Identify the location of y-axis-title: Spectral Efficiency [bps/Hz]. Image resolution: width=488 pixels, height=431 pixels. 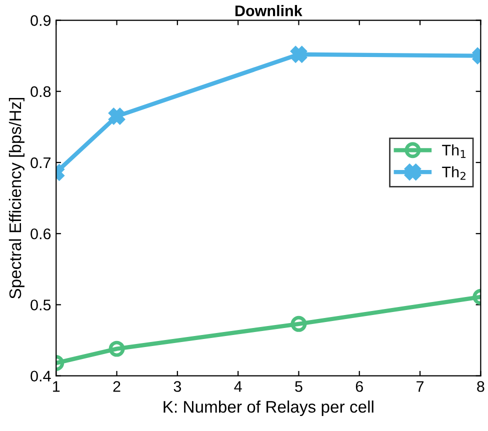
(16, 198).